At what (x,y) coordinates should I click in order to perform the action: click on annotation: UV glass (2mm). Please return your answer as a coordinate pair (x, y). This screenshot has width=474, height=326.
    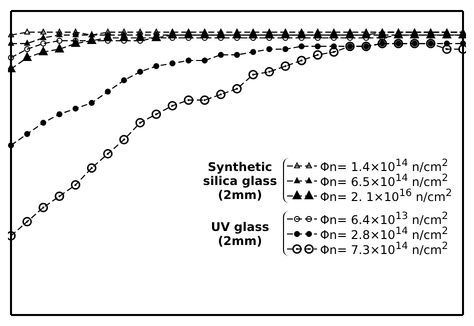
    Looking at the image, I should click on (240, 234).